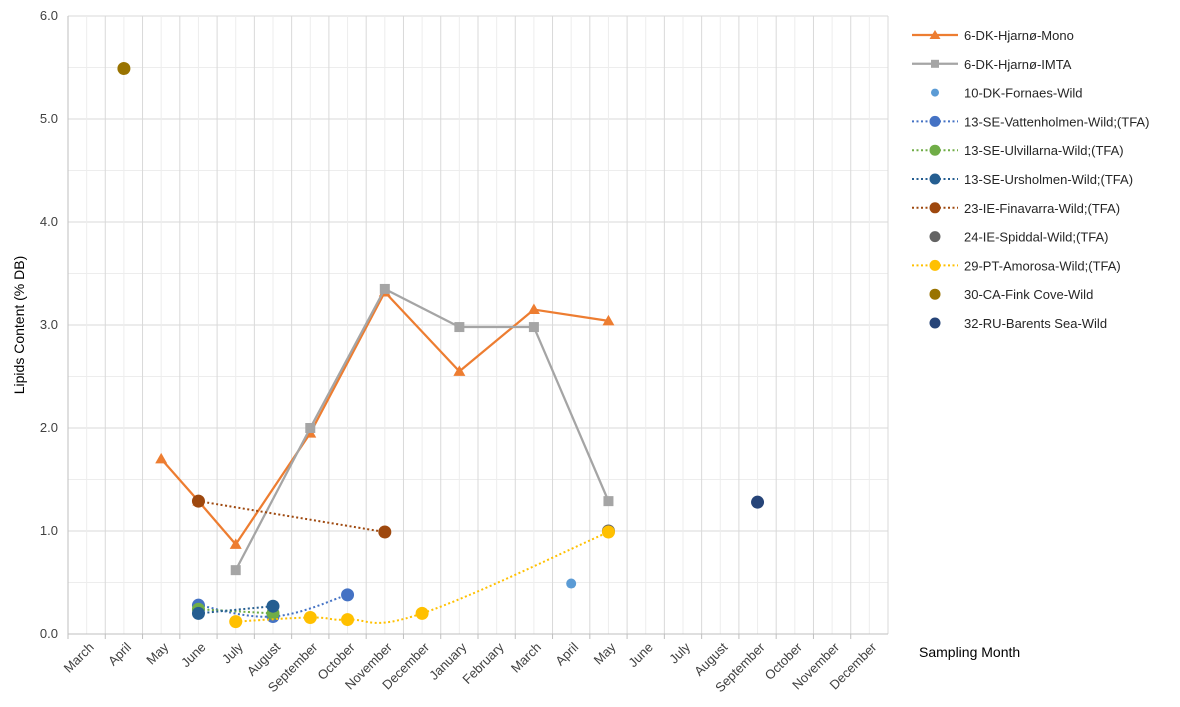  What do you see at coordinates (1056, 121) in the screenshot?
I see `legend-label: 13-SE-Vattenholmen-Wild;(TFA)` at bounding box center [1056, 121].